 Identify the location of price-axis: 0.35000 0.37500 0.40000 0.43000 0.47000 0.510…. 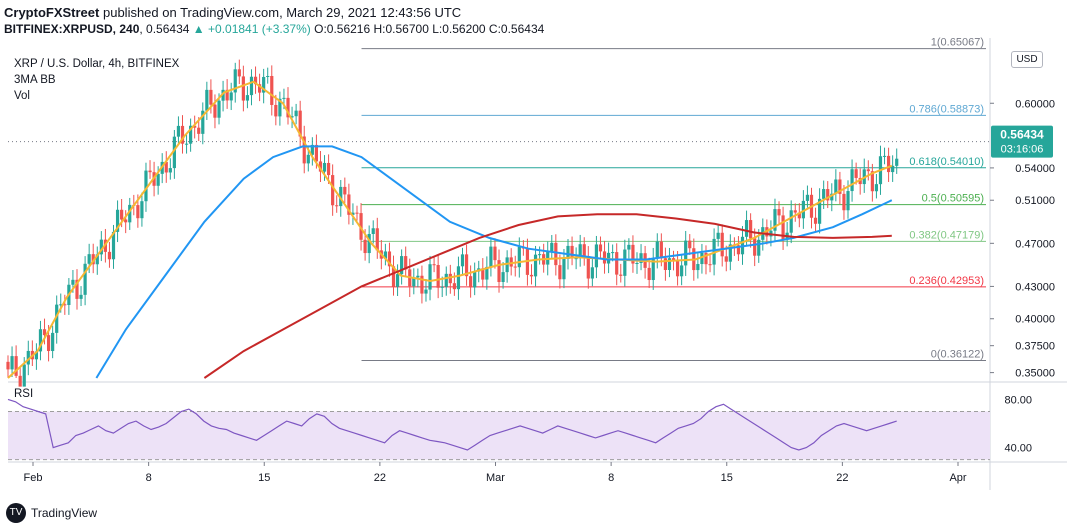
(1022, 239).